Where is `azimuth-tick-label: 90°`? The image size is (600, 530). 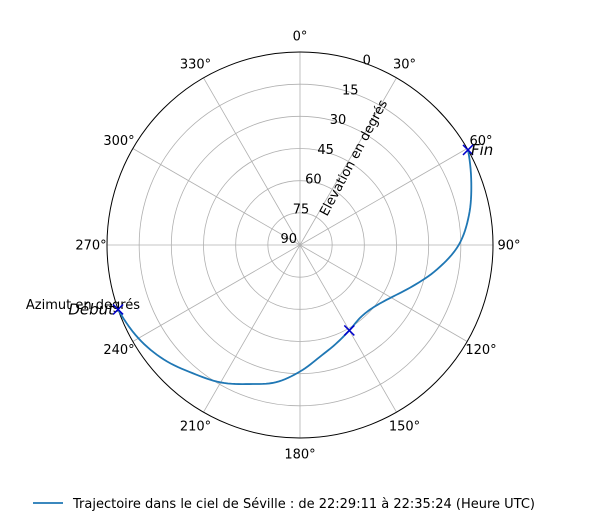
azimuth-tick-label: 90° is located at coordinates (508, 246).